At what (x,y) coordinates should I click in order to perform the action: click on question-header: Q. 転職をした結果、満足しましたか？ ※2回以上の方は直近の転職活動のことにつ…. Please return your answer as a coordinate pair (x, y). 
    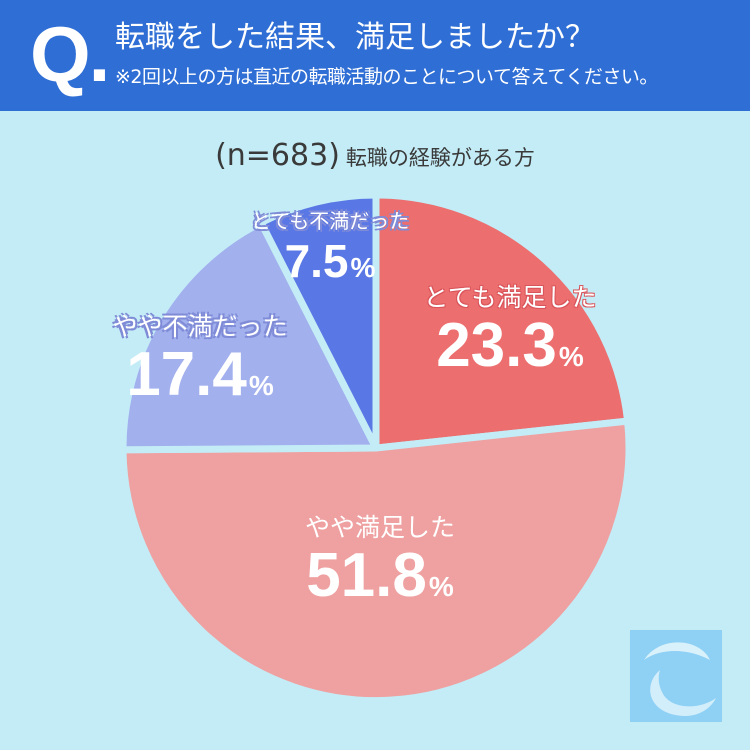
    Looking at the image, I should click on (375, 55).